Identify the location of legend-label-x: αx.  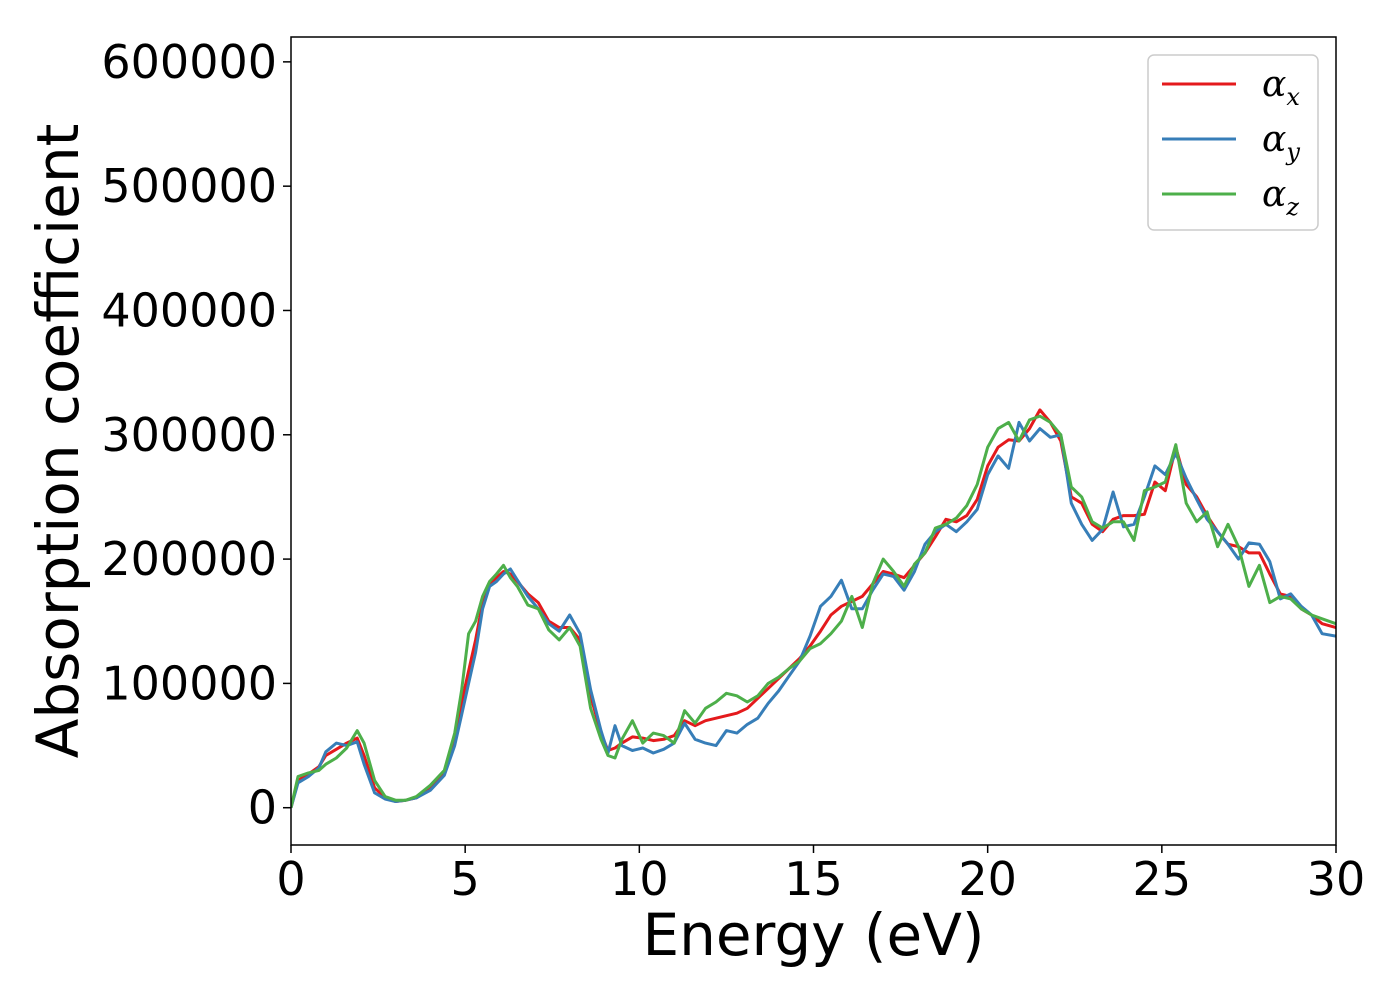
(1281, 87).